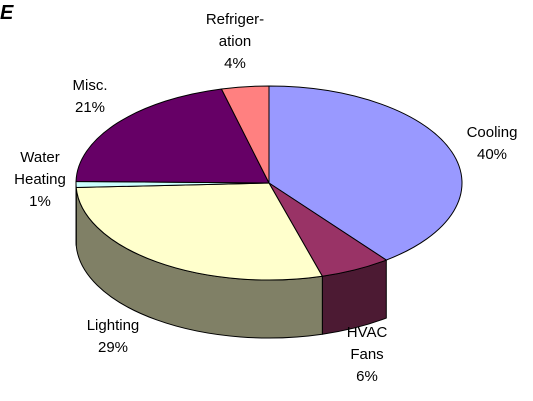  What do you see at coordinates (113, 336) in the screenshot?
I see `data-label-lighting: Lighting 29%` at bounding box center [113, 336].